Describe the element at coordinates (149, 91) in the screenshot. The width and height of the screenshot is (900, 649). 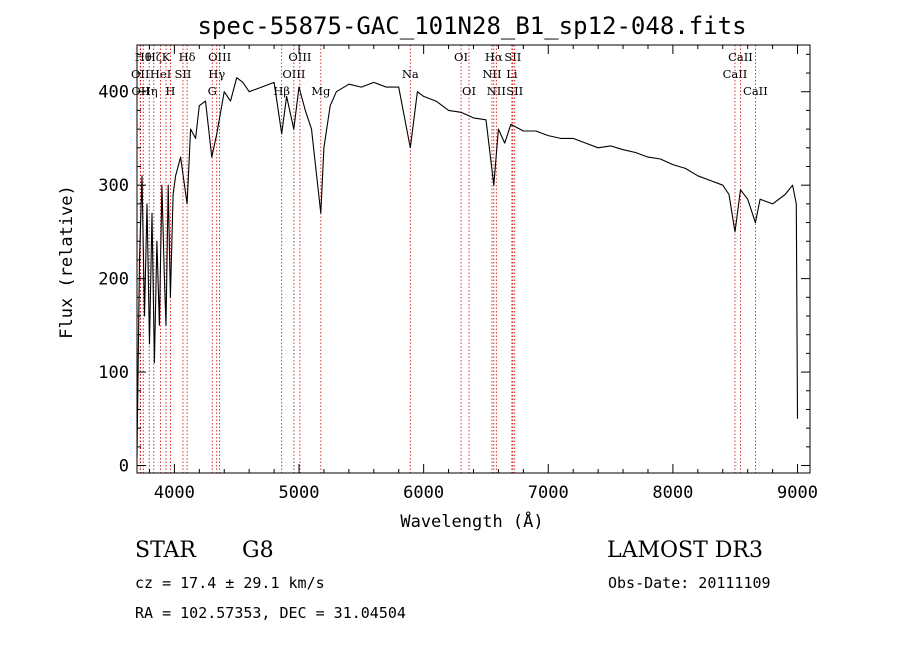
I see `line-marker-label-3: Hη` at that location.